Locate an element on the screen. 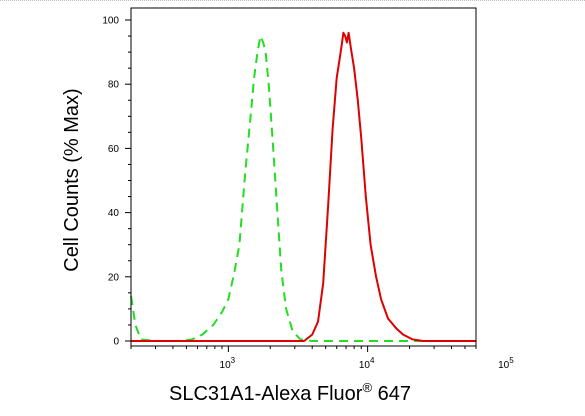  y-tick-label: 0 is located at coordinates (116, 342).